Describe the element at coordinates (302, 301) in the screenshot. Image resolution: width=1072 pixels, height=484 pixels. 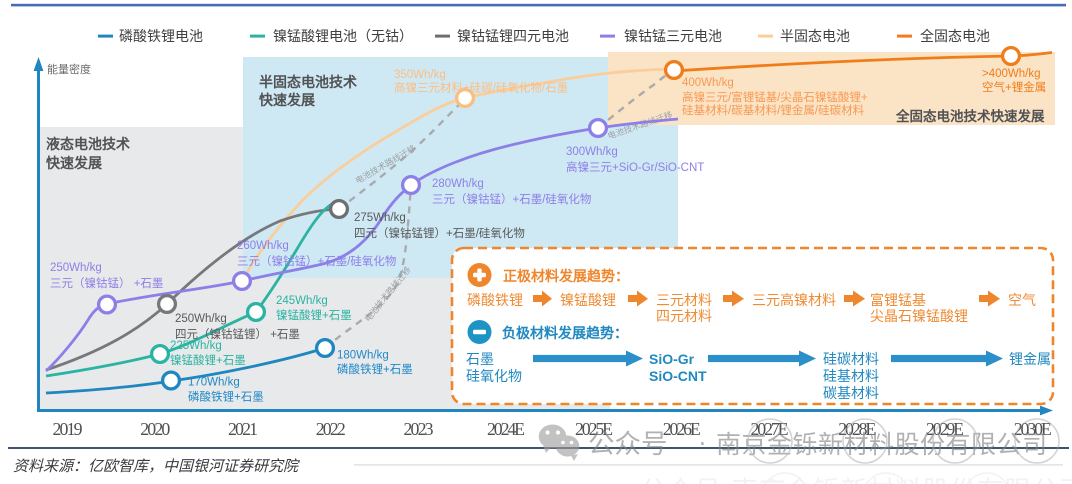
I see `svg-text: 245Wh/kg` at that location.